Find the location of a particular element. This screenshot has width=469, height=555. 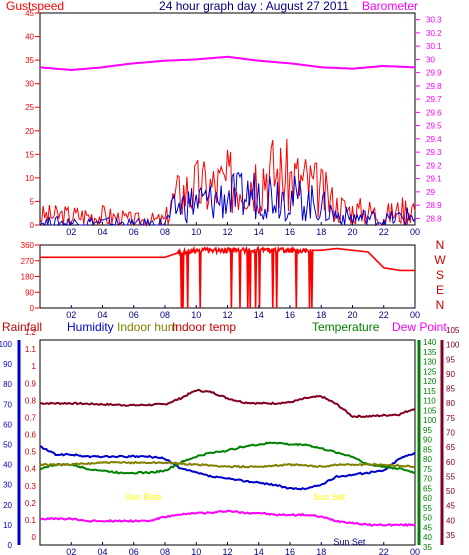

rainfall-tick-label: 0.7 is located at coordinates (31, 417).